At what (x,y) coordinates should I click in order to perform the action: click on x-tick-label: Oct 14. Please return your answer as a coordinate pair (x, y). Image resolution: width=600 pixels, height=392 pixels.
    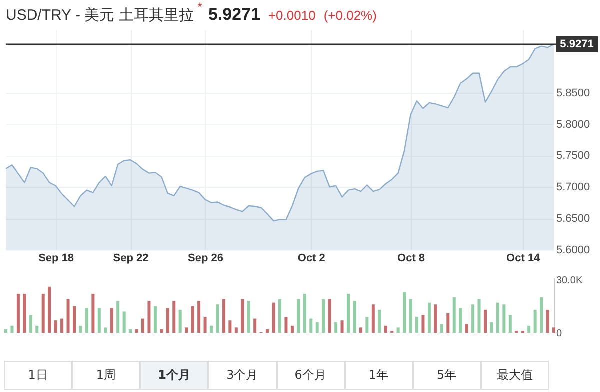
    Looking at the image, I should click on (524, 258).